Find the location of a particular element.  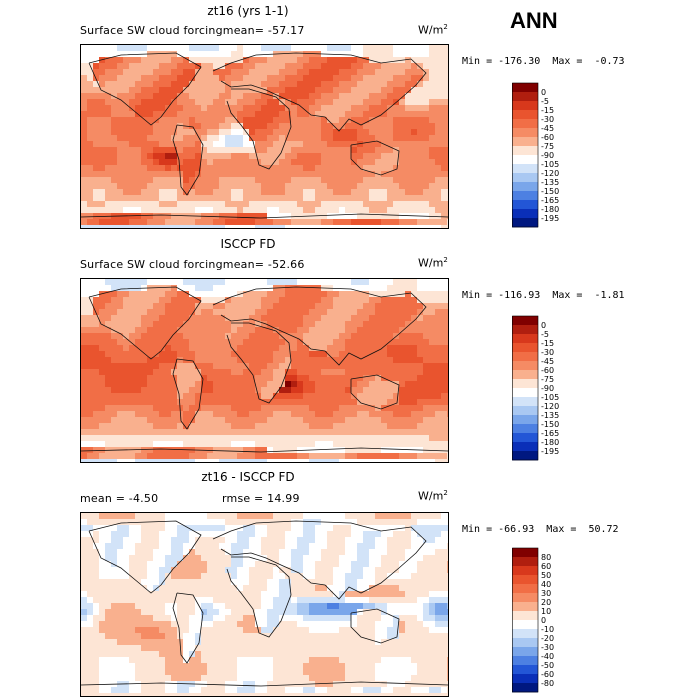

colorbar-tick-label: -60 is located at coordinates (547, 137).